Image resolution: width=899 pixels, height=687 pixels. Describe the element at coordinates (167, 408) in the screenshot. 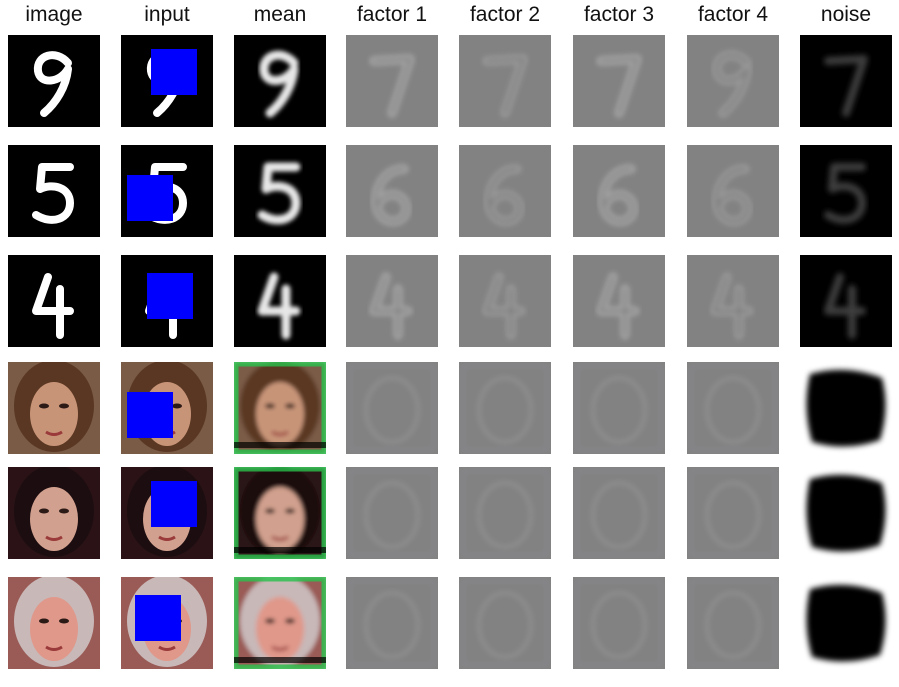

I see `cell-row4-input` at that location.